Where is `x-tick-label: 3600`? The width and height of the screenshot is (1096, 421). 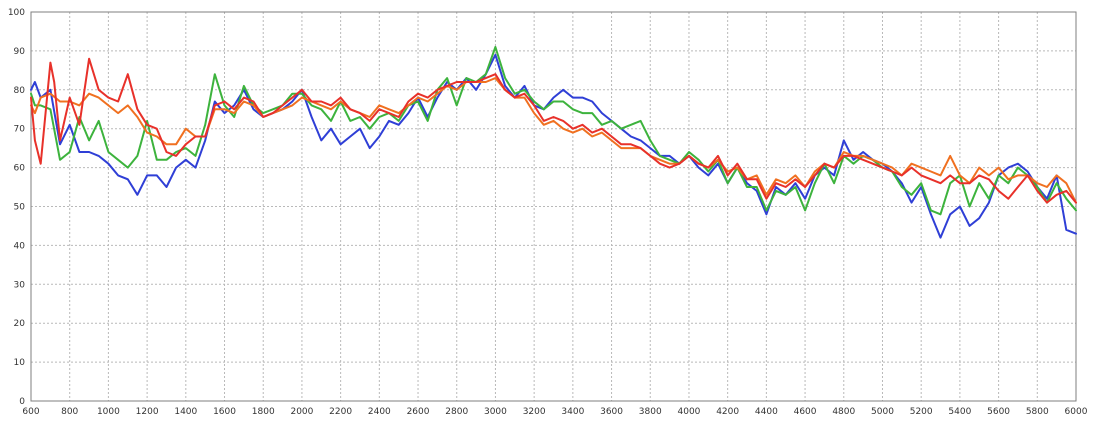
x-tick-label: 3600 is located at coordinates (611, 412).